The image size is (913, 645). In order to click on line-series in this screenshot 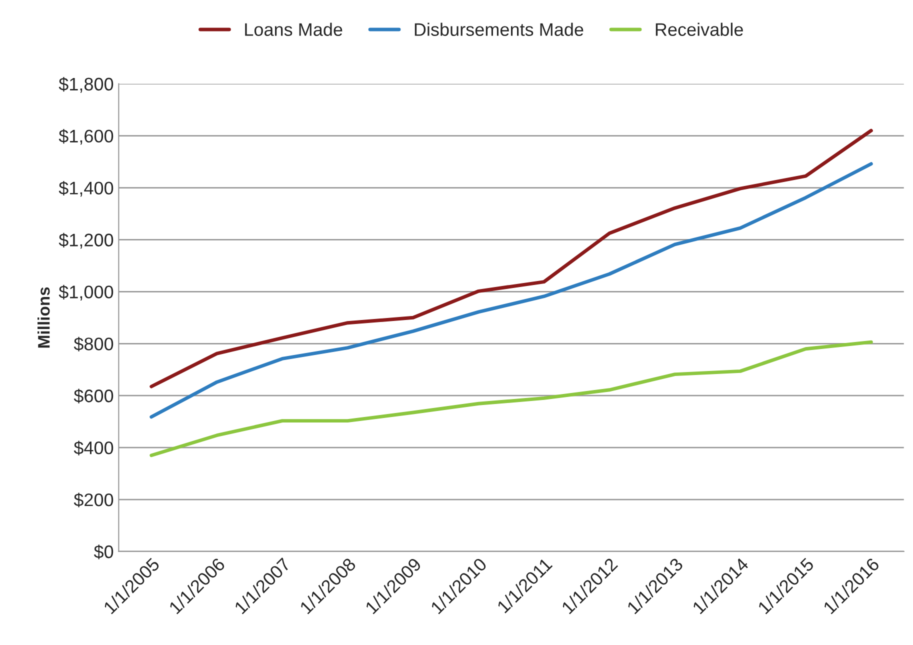, I will do `click(511, 399)`.